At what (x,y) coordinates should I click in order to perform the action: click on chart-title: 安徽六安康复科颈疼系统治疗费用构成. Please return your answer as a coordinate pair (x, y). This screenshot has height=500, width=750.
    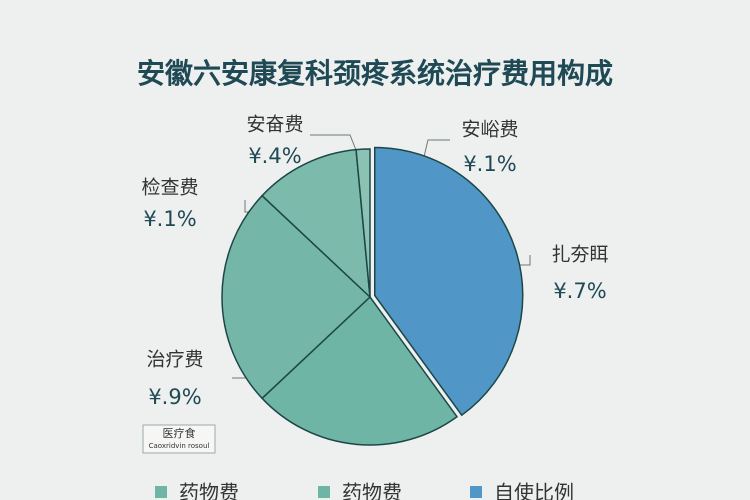
    Looking at the image, I should click on (375, 73).